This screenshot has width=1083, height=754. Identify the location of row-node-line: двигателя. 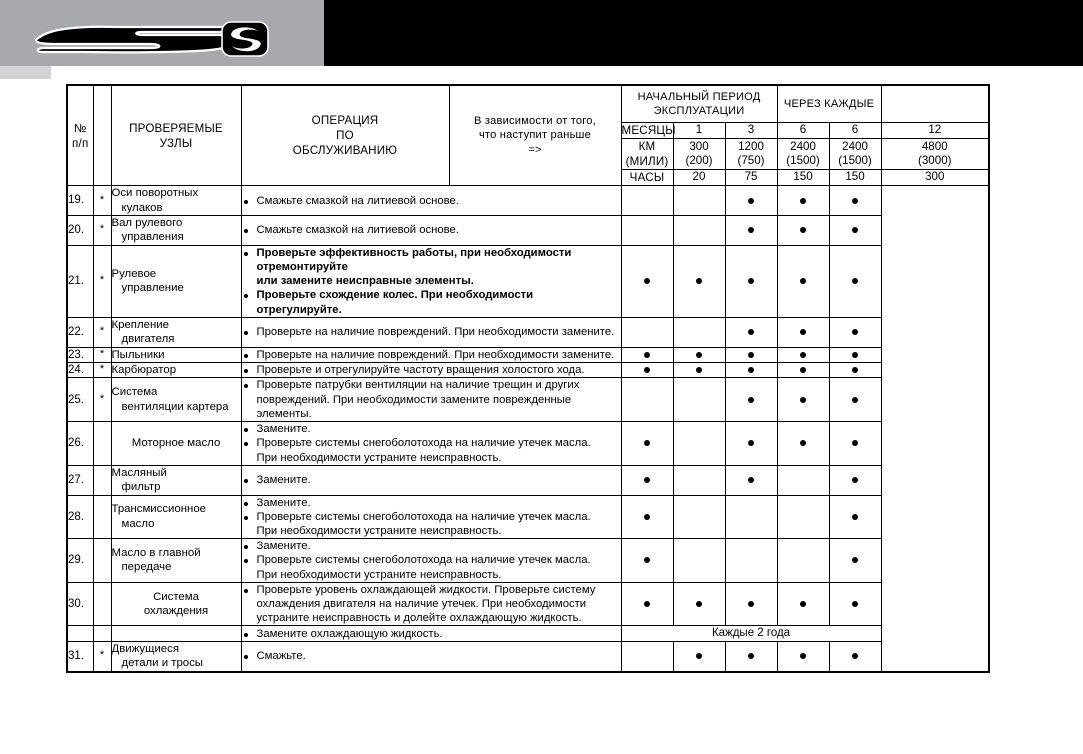
(148, 339).